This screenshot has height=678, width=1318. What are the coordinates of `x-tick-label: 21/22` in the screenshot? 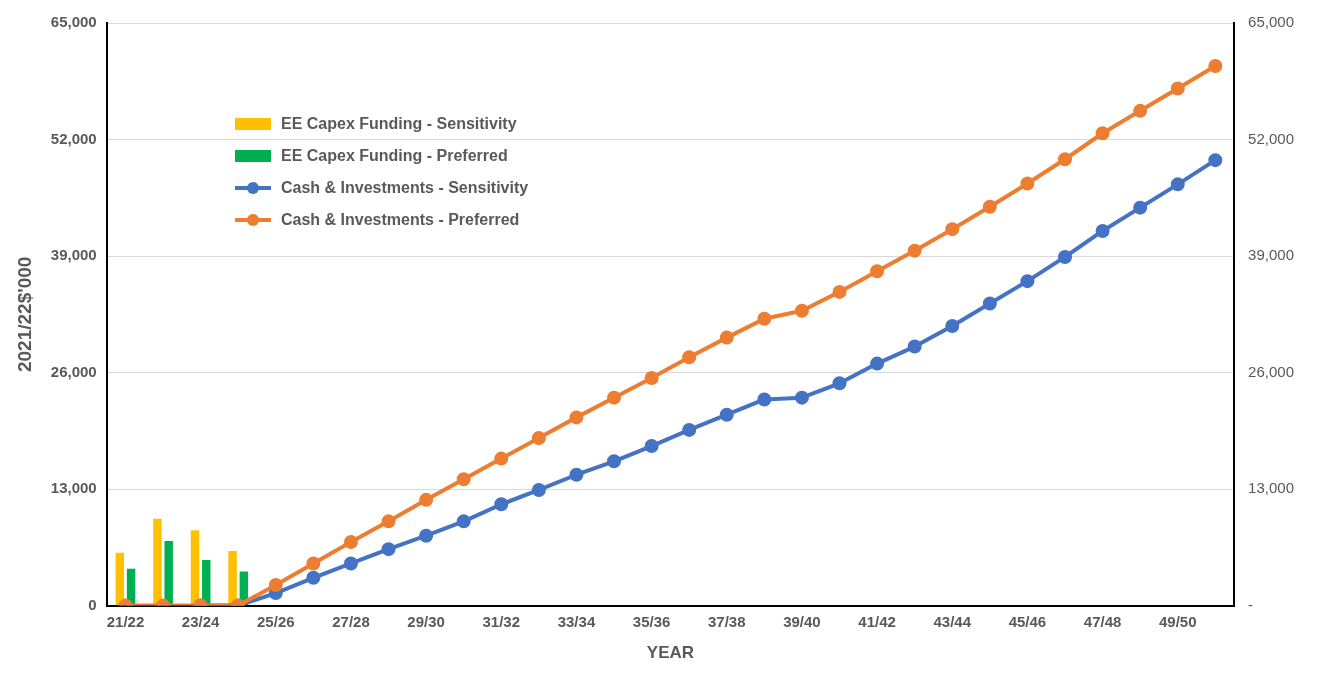 It's located at (125, 621).